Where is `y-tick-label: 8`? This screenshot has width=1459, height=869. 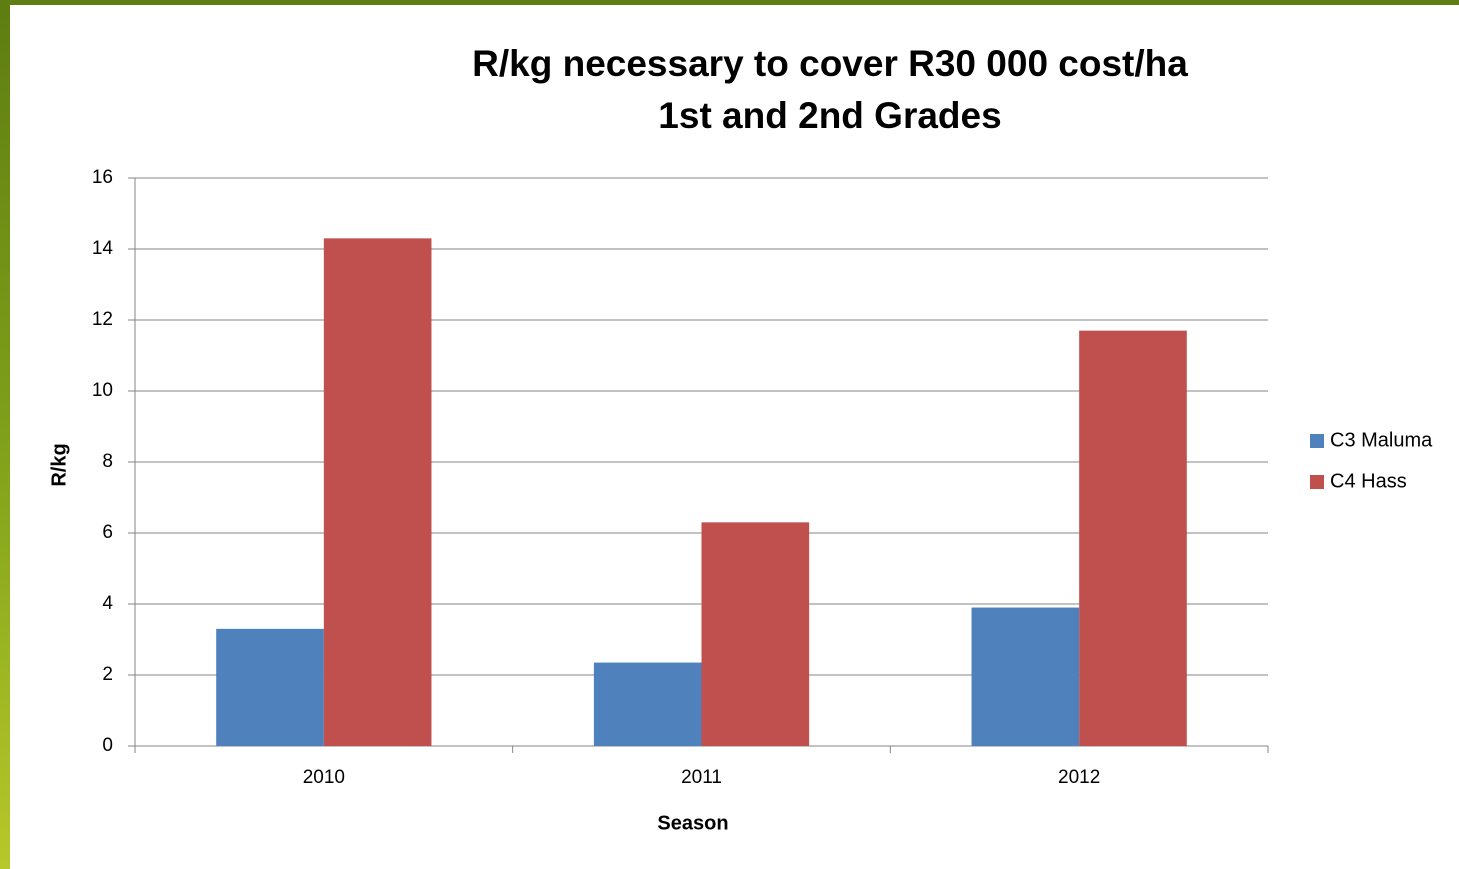 y-tick-label: 8 is located at coordinates (107, 461).